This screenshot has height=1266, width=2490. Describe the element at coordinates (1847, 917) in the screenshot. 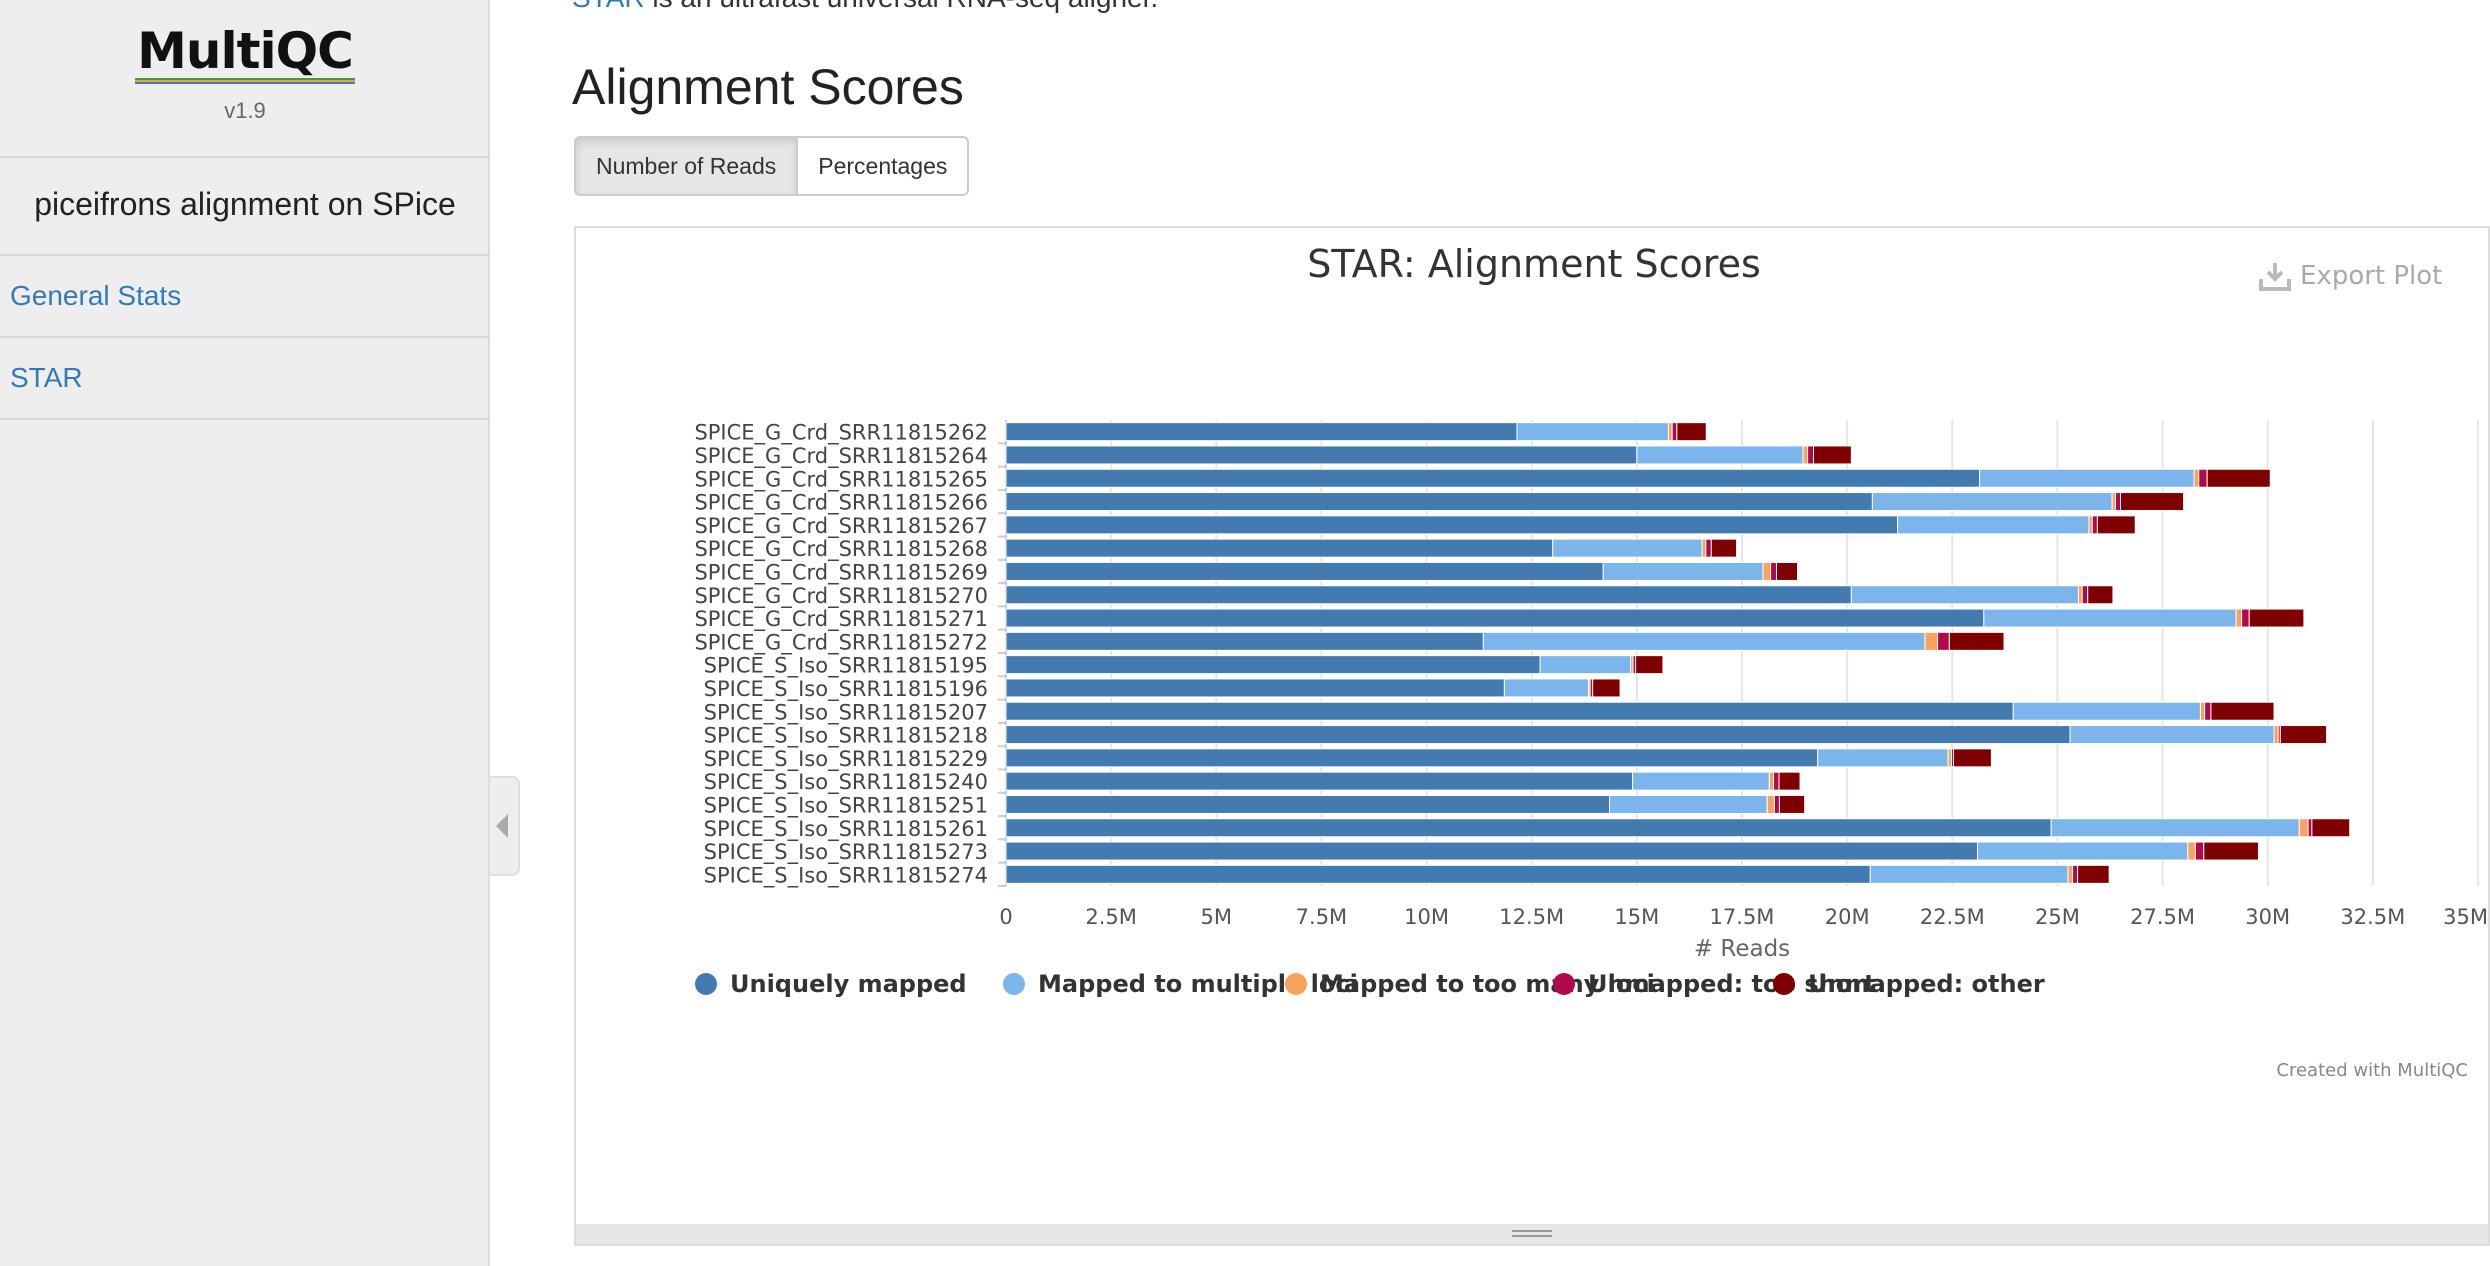

I see `x-tick-label: 20M` at that location.